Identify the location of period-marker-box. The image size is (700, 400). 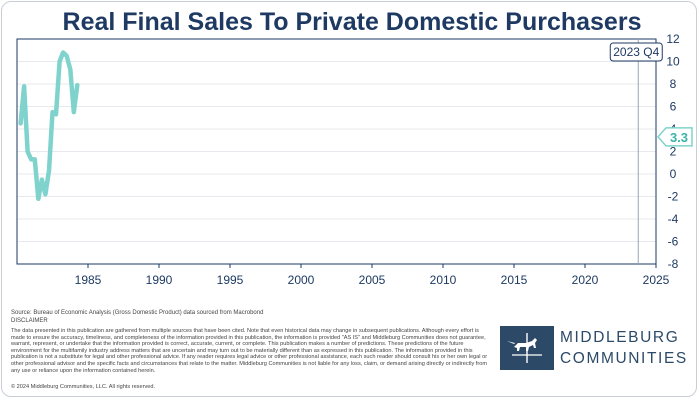
(636, 52).